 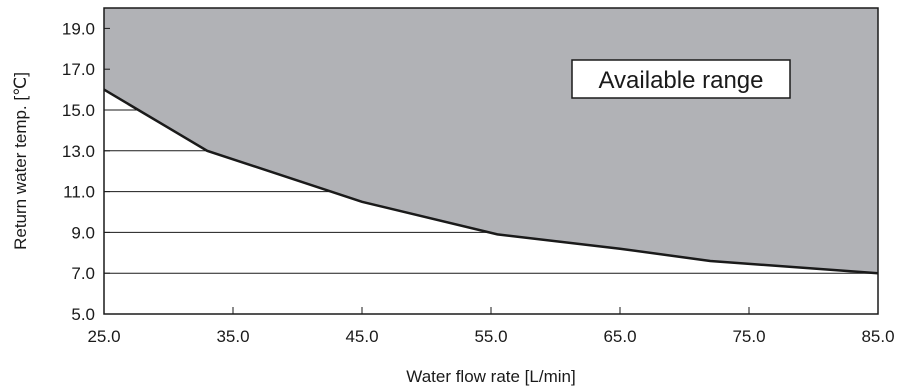 I want to click on y-tick-label: 13.0, so click(x=78, y=151).